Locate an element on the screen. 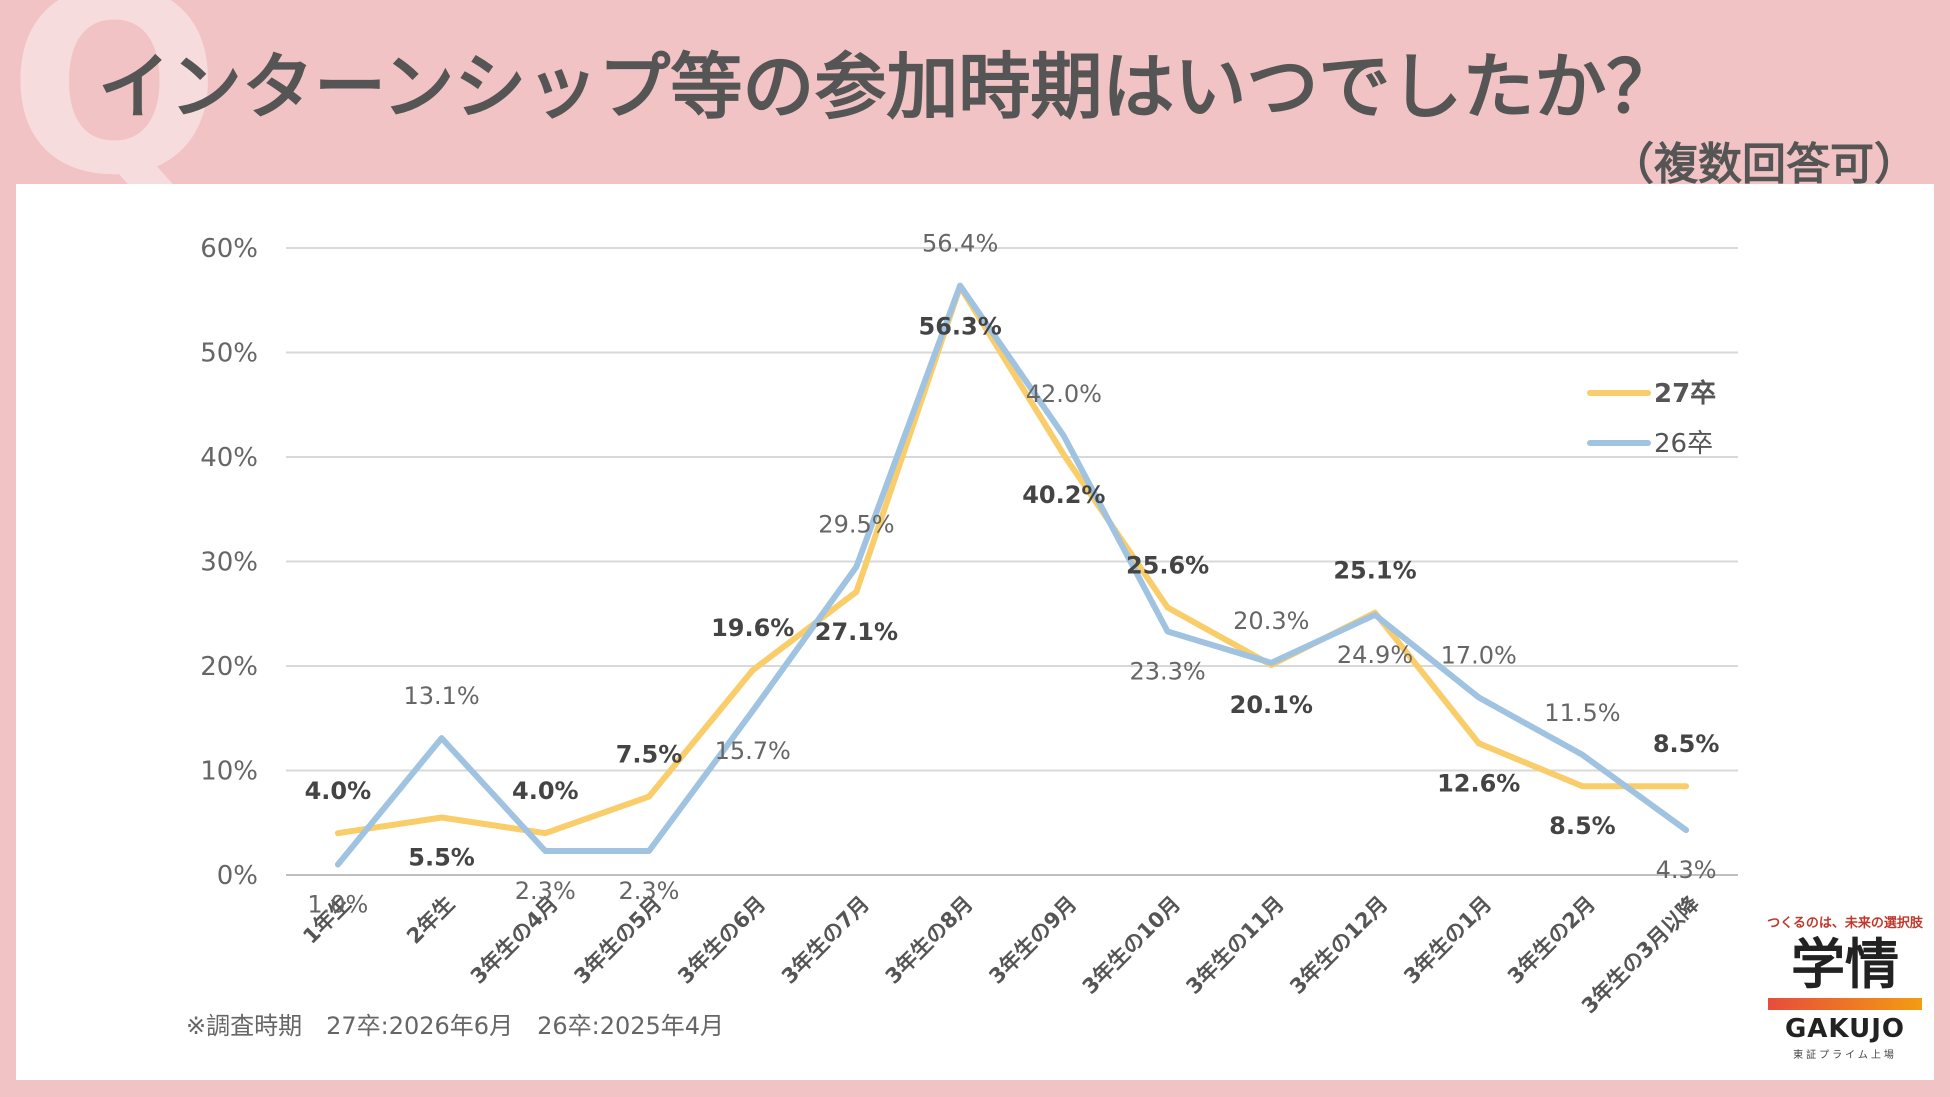 Image resolution: width=1950 pixels, height=1097 pixels. data-label: 40.2% is located at coordinates (1063, 495).